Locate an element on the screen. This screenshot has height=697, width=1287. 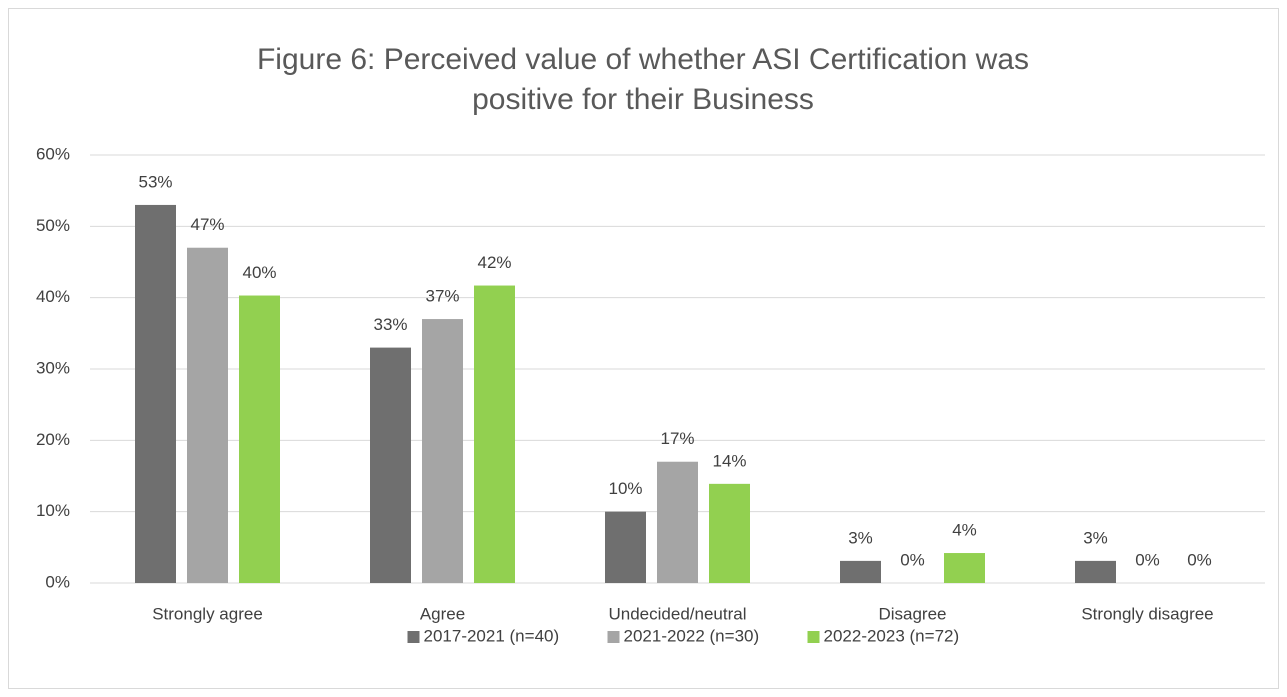
y-tick-label: 0% is located at coordinates (57, 581).